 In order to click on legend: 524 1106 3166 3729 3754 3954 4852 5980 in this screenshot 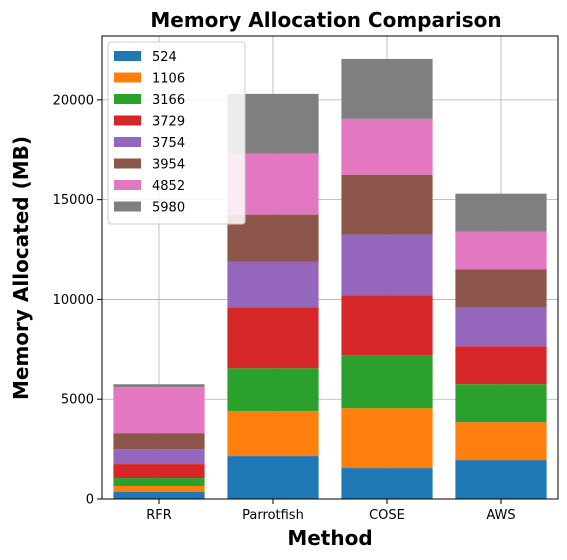, I will do `click(176, 133)`.